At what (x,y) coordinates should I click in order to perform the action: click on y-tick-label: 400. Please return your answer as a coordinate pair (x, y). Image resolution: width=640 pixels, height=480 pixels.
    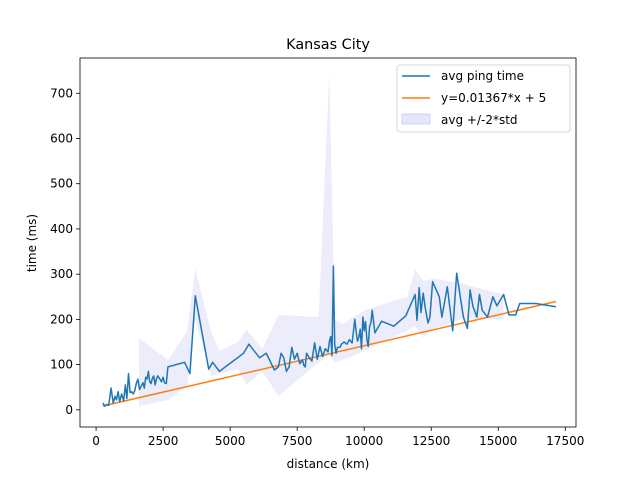
    Looking at the image, I should click on (61, 229).